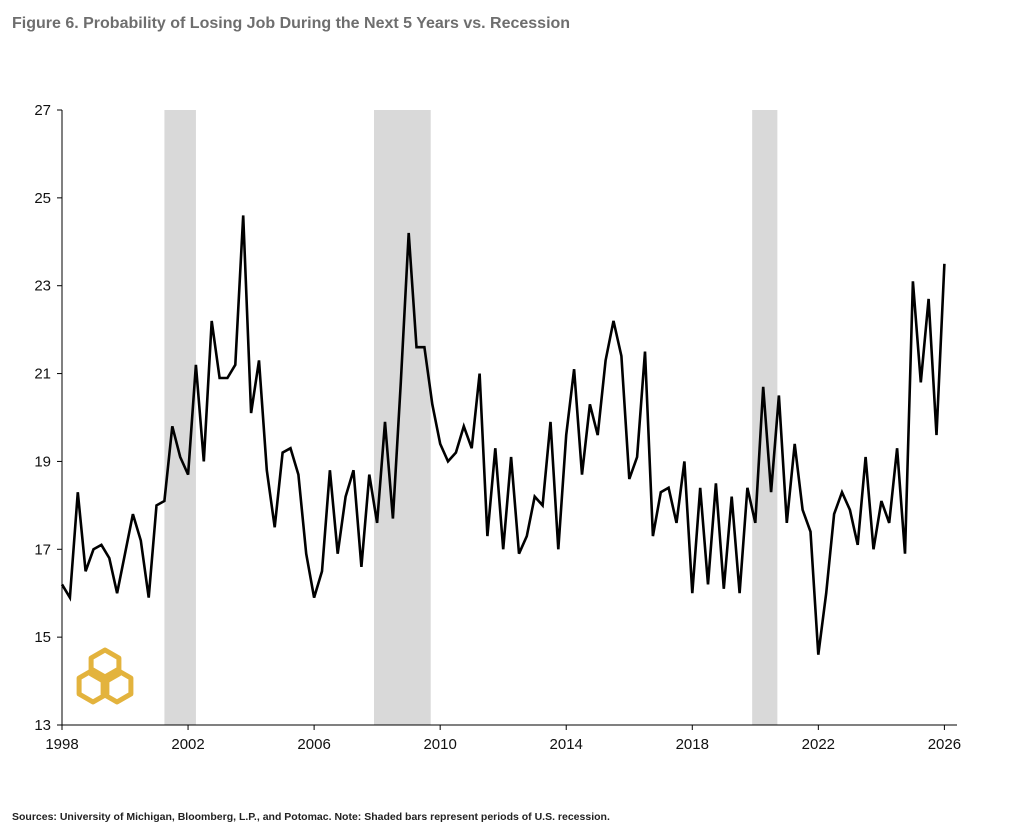 The image size is (1024, 836). What do you see at coordinates (42, 286) in the screenshot?
I see `y-tick-label-5: 23` at bounding box center [42, 286].